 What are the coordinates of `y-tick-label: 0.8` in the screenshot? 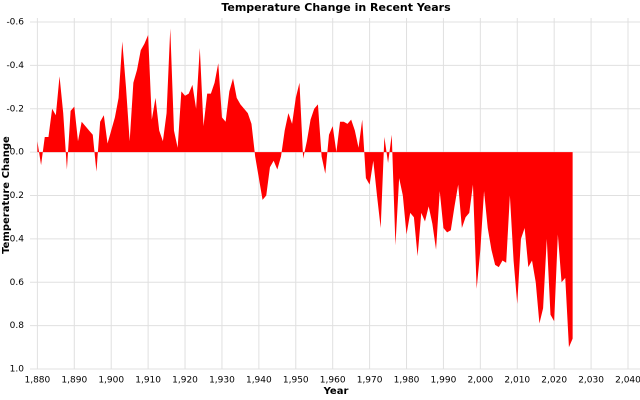 It's located at (17, 326).